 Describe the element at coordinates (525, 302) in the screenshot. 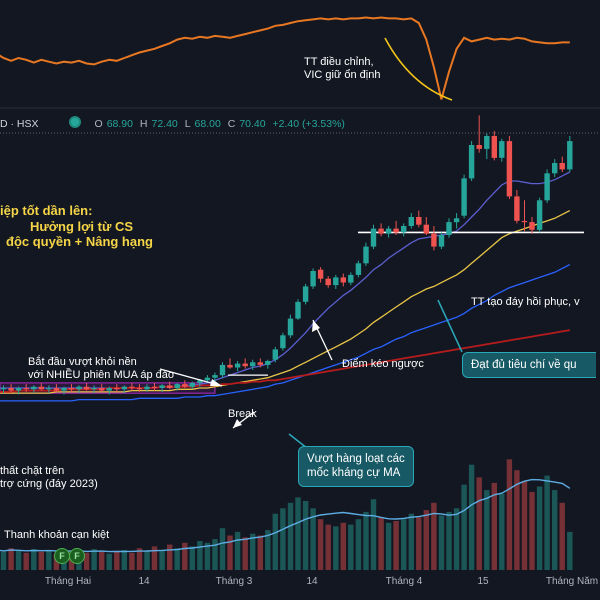

I see `recovery-note: TT tạo đáy hồi phục, v` at that location.